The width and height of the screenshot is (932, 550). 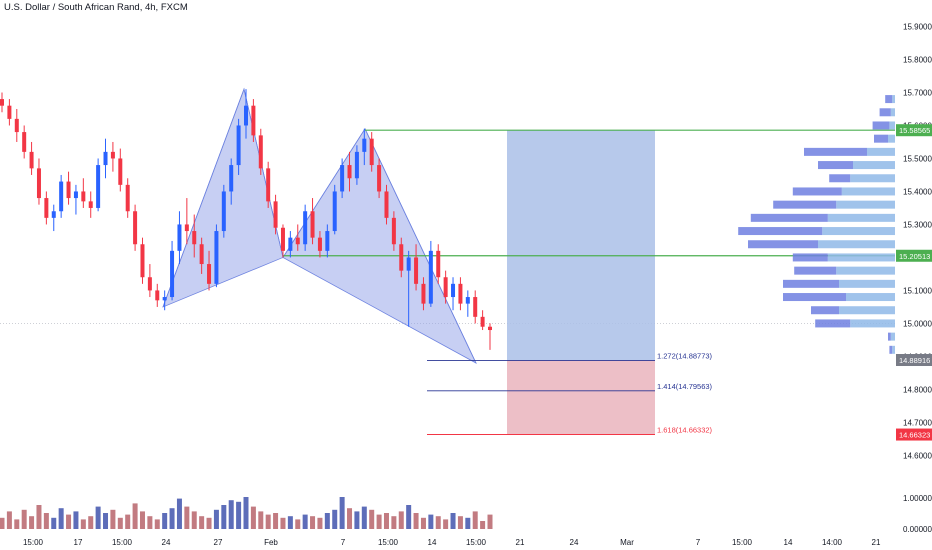 I want to click on x-tick-label: 21, so click(x=520, y=542).